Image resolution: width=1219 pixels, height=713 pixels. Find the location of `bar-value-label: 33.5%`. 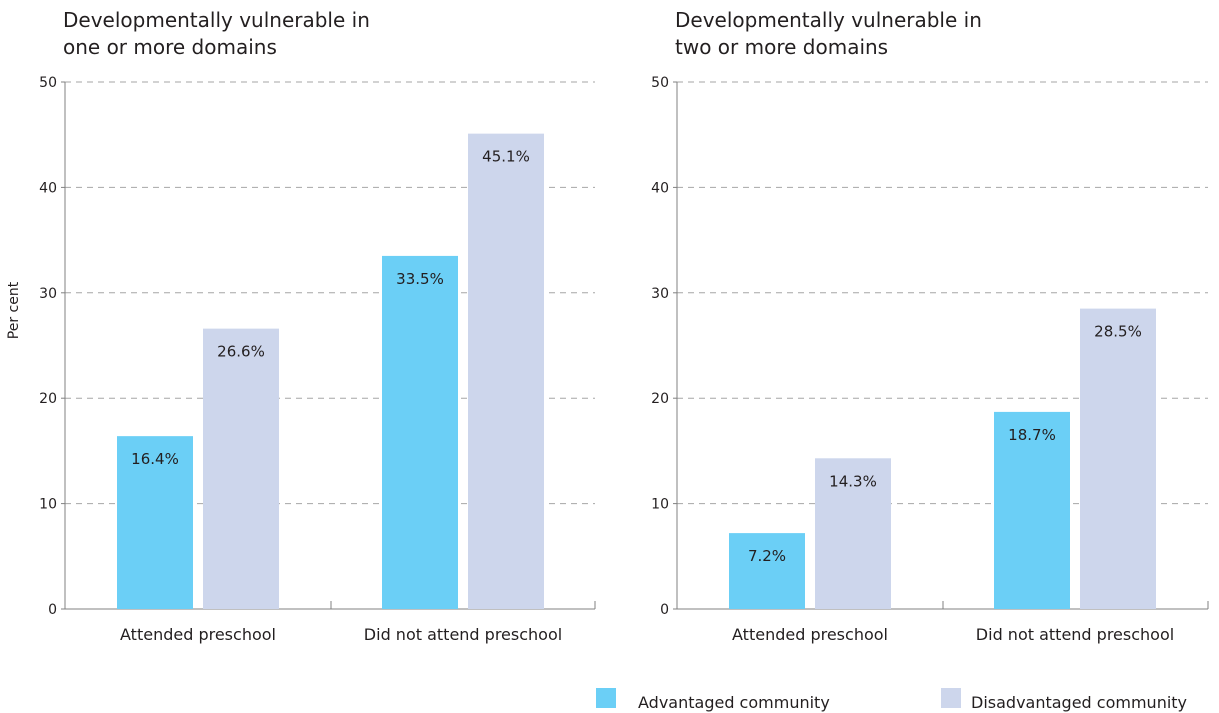

bar-value-label: 33.5% is located at coordinates (420, 279).